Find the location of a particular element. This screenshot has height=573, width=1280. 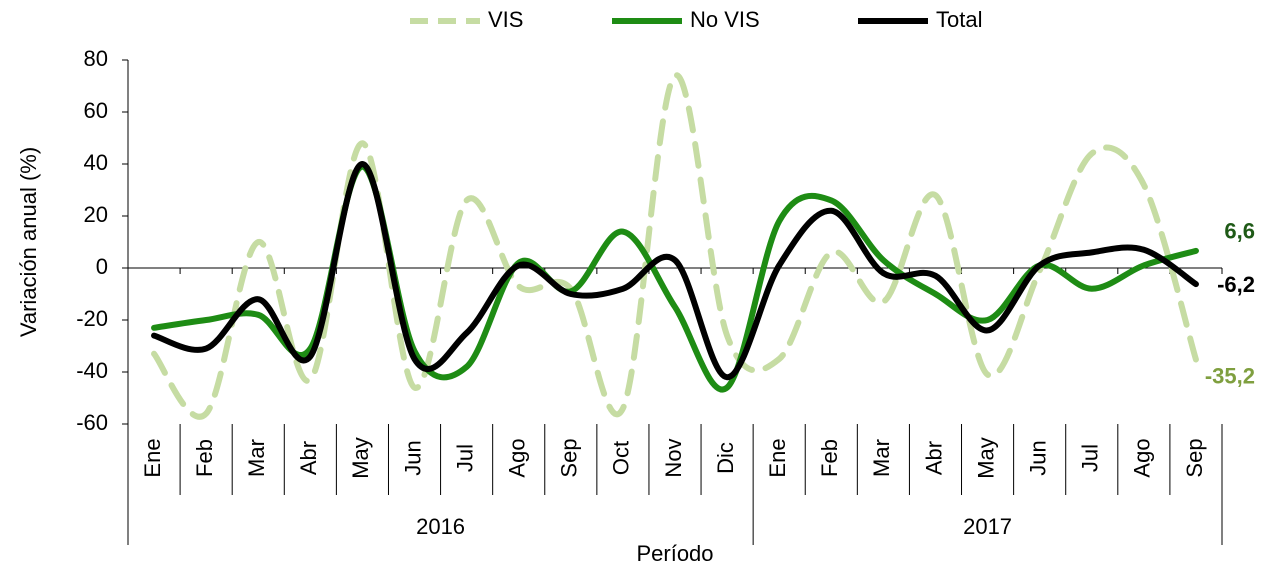

y-tick-label: -40 is located at coordinates (92, 370).